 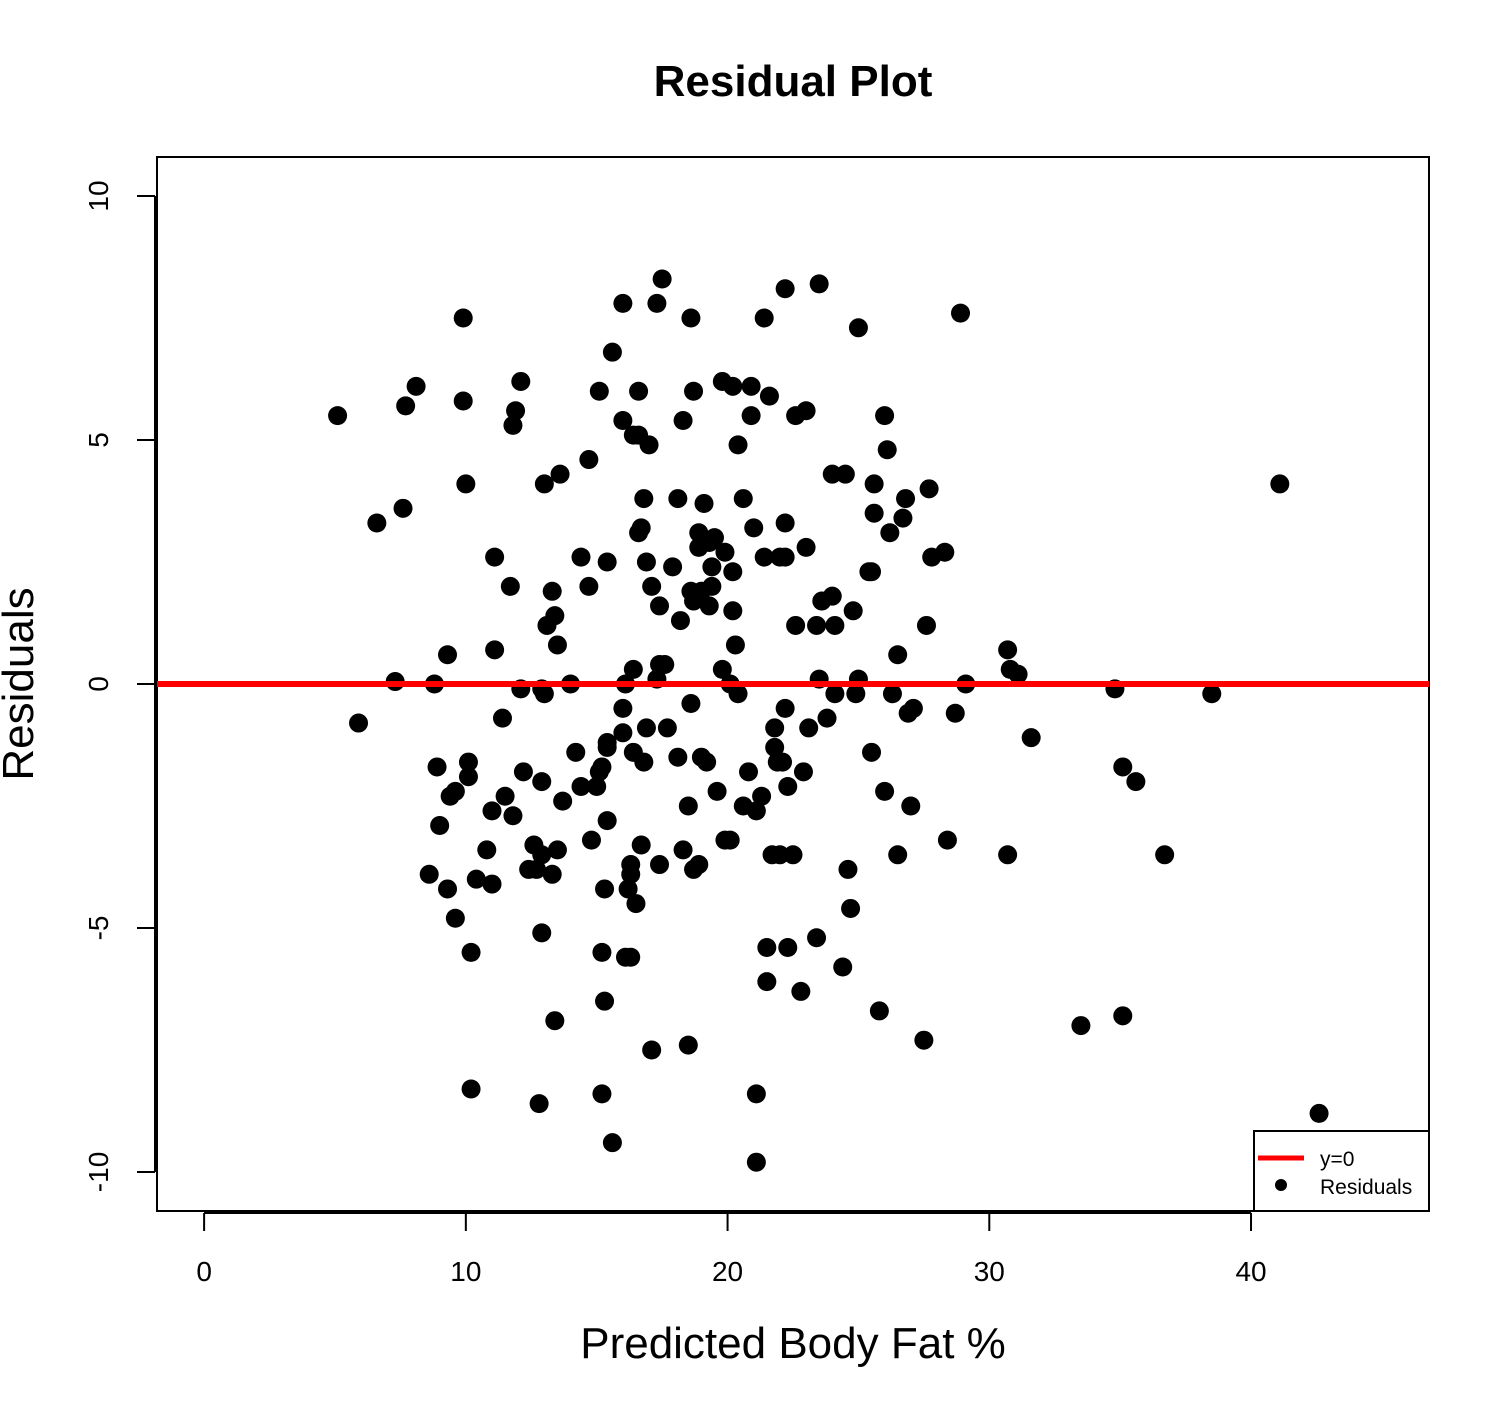 What do you see at coordinates (465, 1271) in the screenshot?
I see `x-tick-label: 10` at bounding box center [465, 1271].